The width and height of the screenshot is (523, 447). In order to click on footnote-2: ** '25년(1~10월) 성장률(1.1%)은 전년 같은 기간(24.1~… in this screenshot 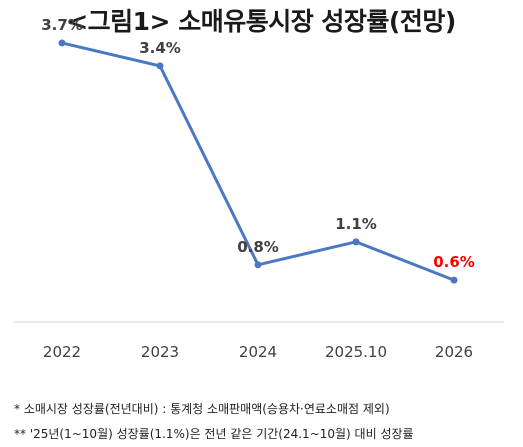, I will do `click(214, 434)`.